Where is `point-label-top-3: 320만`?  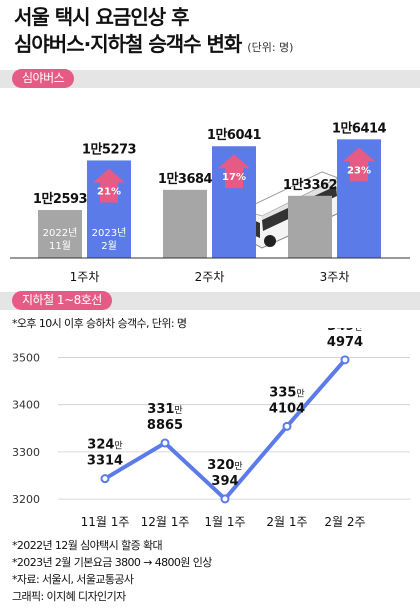
point-label-top-3: 320만 is located at coordinates (224, 465).